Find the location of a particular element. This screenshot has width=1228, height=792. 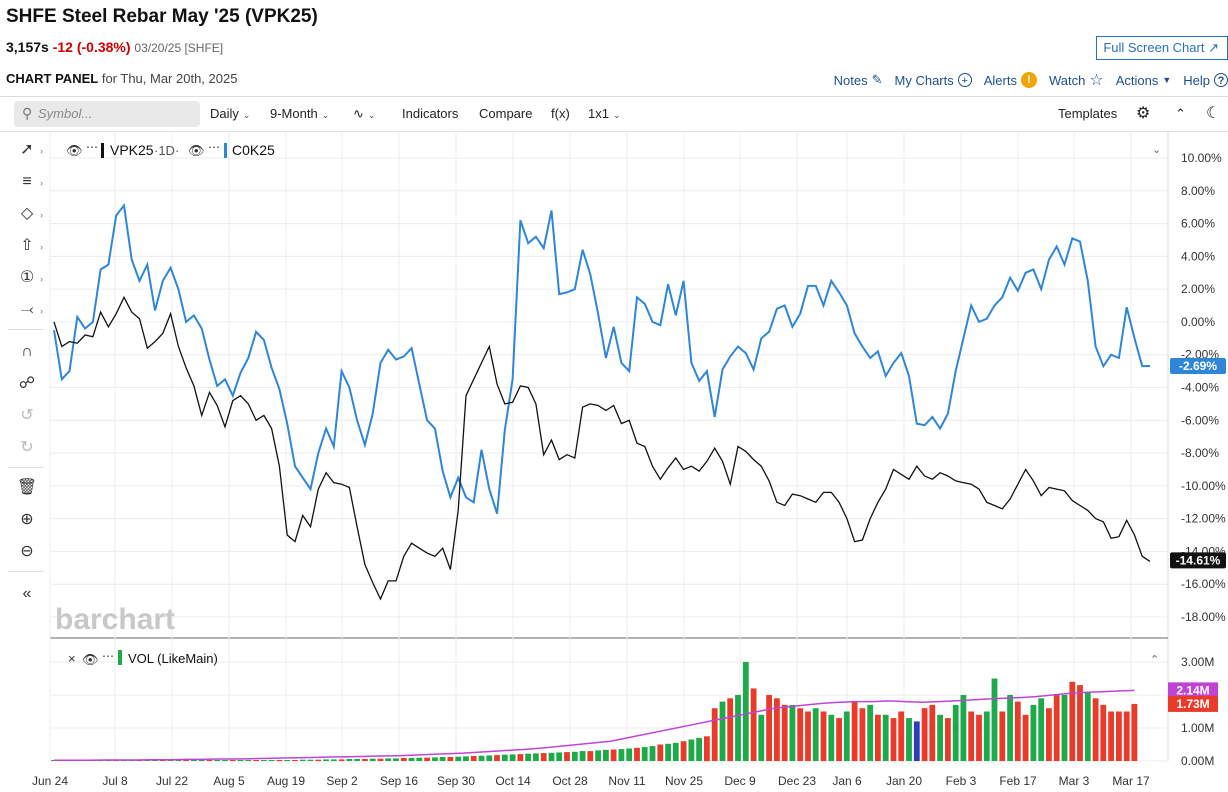

layout-select: 1x1 ⌄ is located at coordinates (604, 114).